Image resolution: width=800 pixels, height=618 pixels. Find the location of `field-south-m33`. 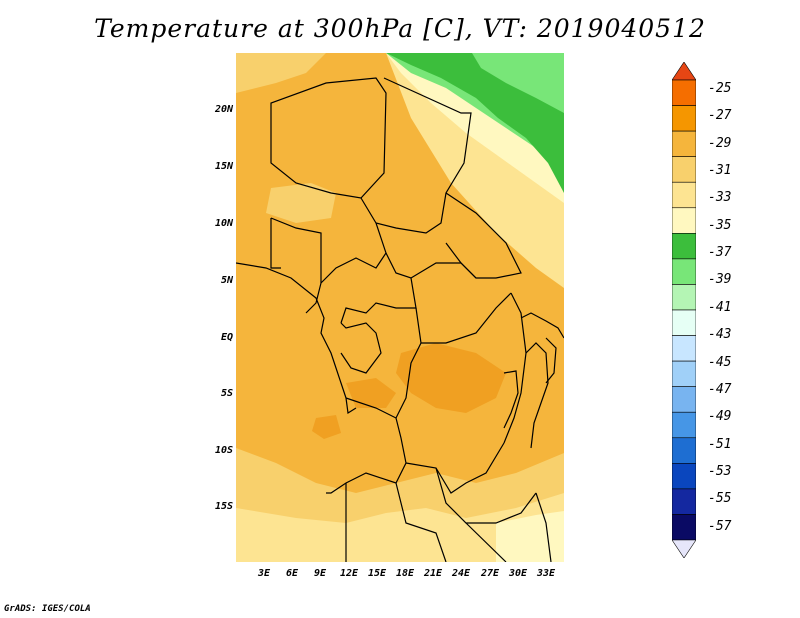

field-south-m33 is located at coordinates (400, 527).